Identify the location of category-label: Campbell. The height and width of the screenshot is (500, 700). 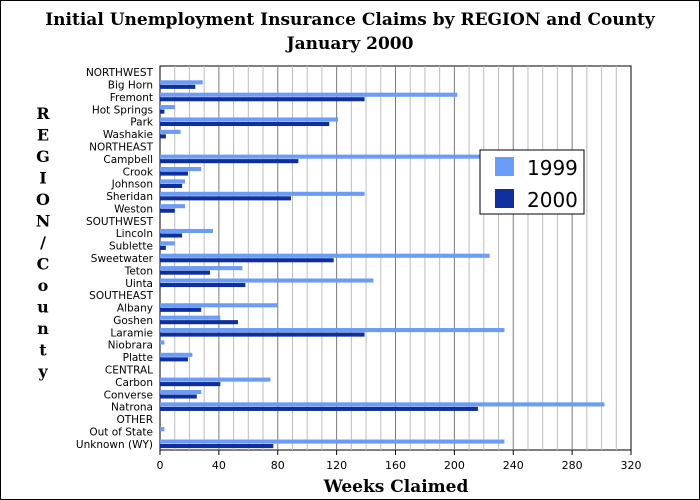
(128, 160).